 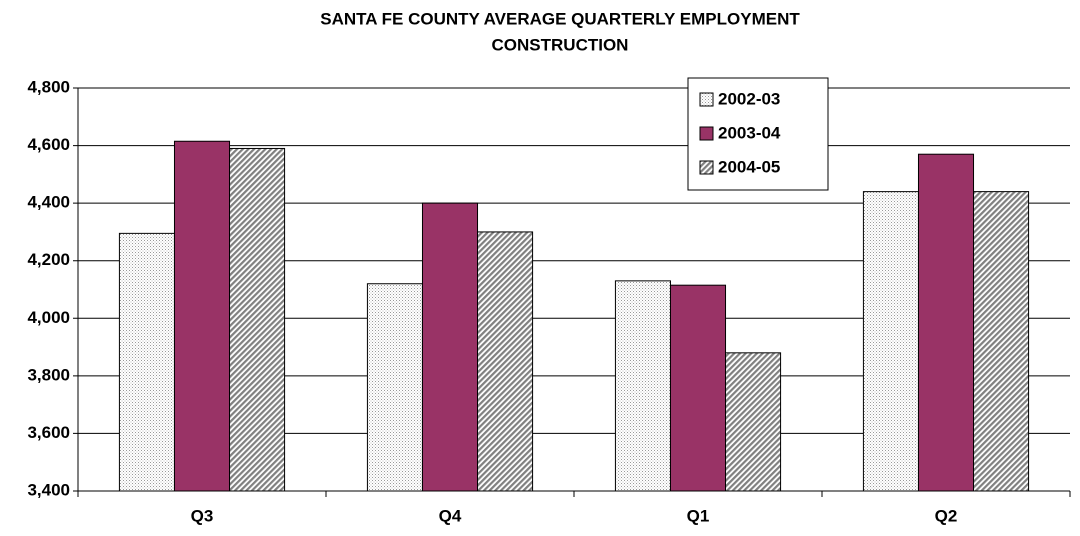 What do you see at coordinates (560, 44) in the screenshot?
I see `chart-subtitle: CONSTRUCTION` at bounding box center [560, 44].